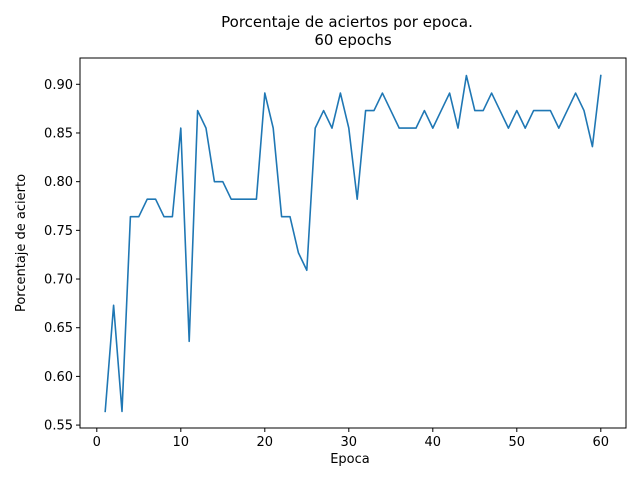 This screenshot has width=640, height=480. I want to click on y-tick-label: 0.75, so click(58, 231).